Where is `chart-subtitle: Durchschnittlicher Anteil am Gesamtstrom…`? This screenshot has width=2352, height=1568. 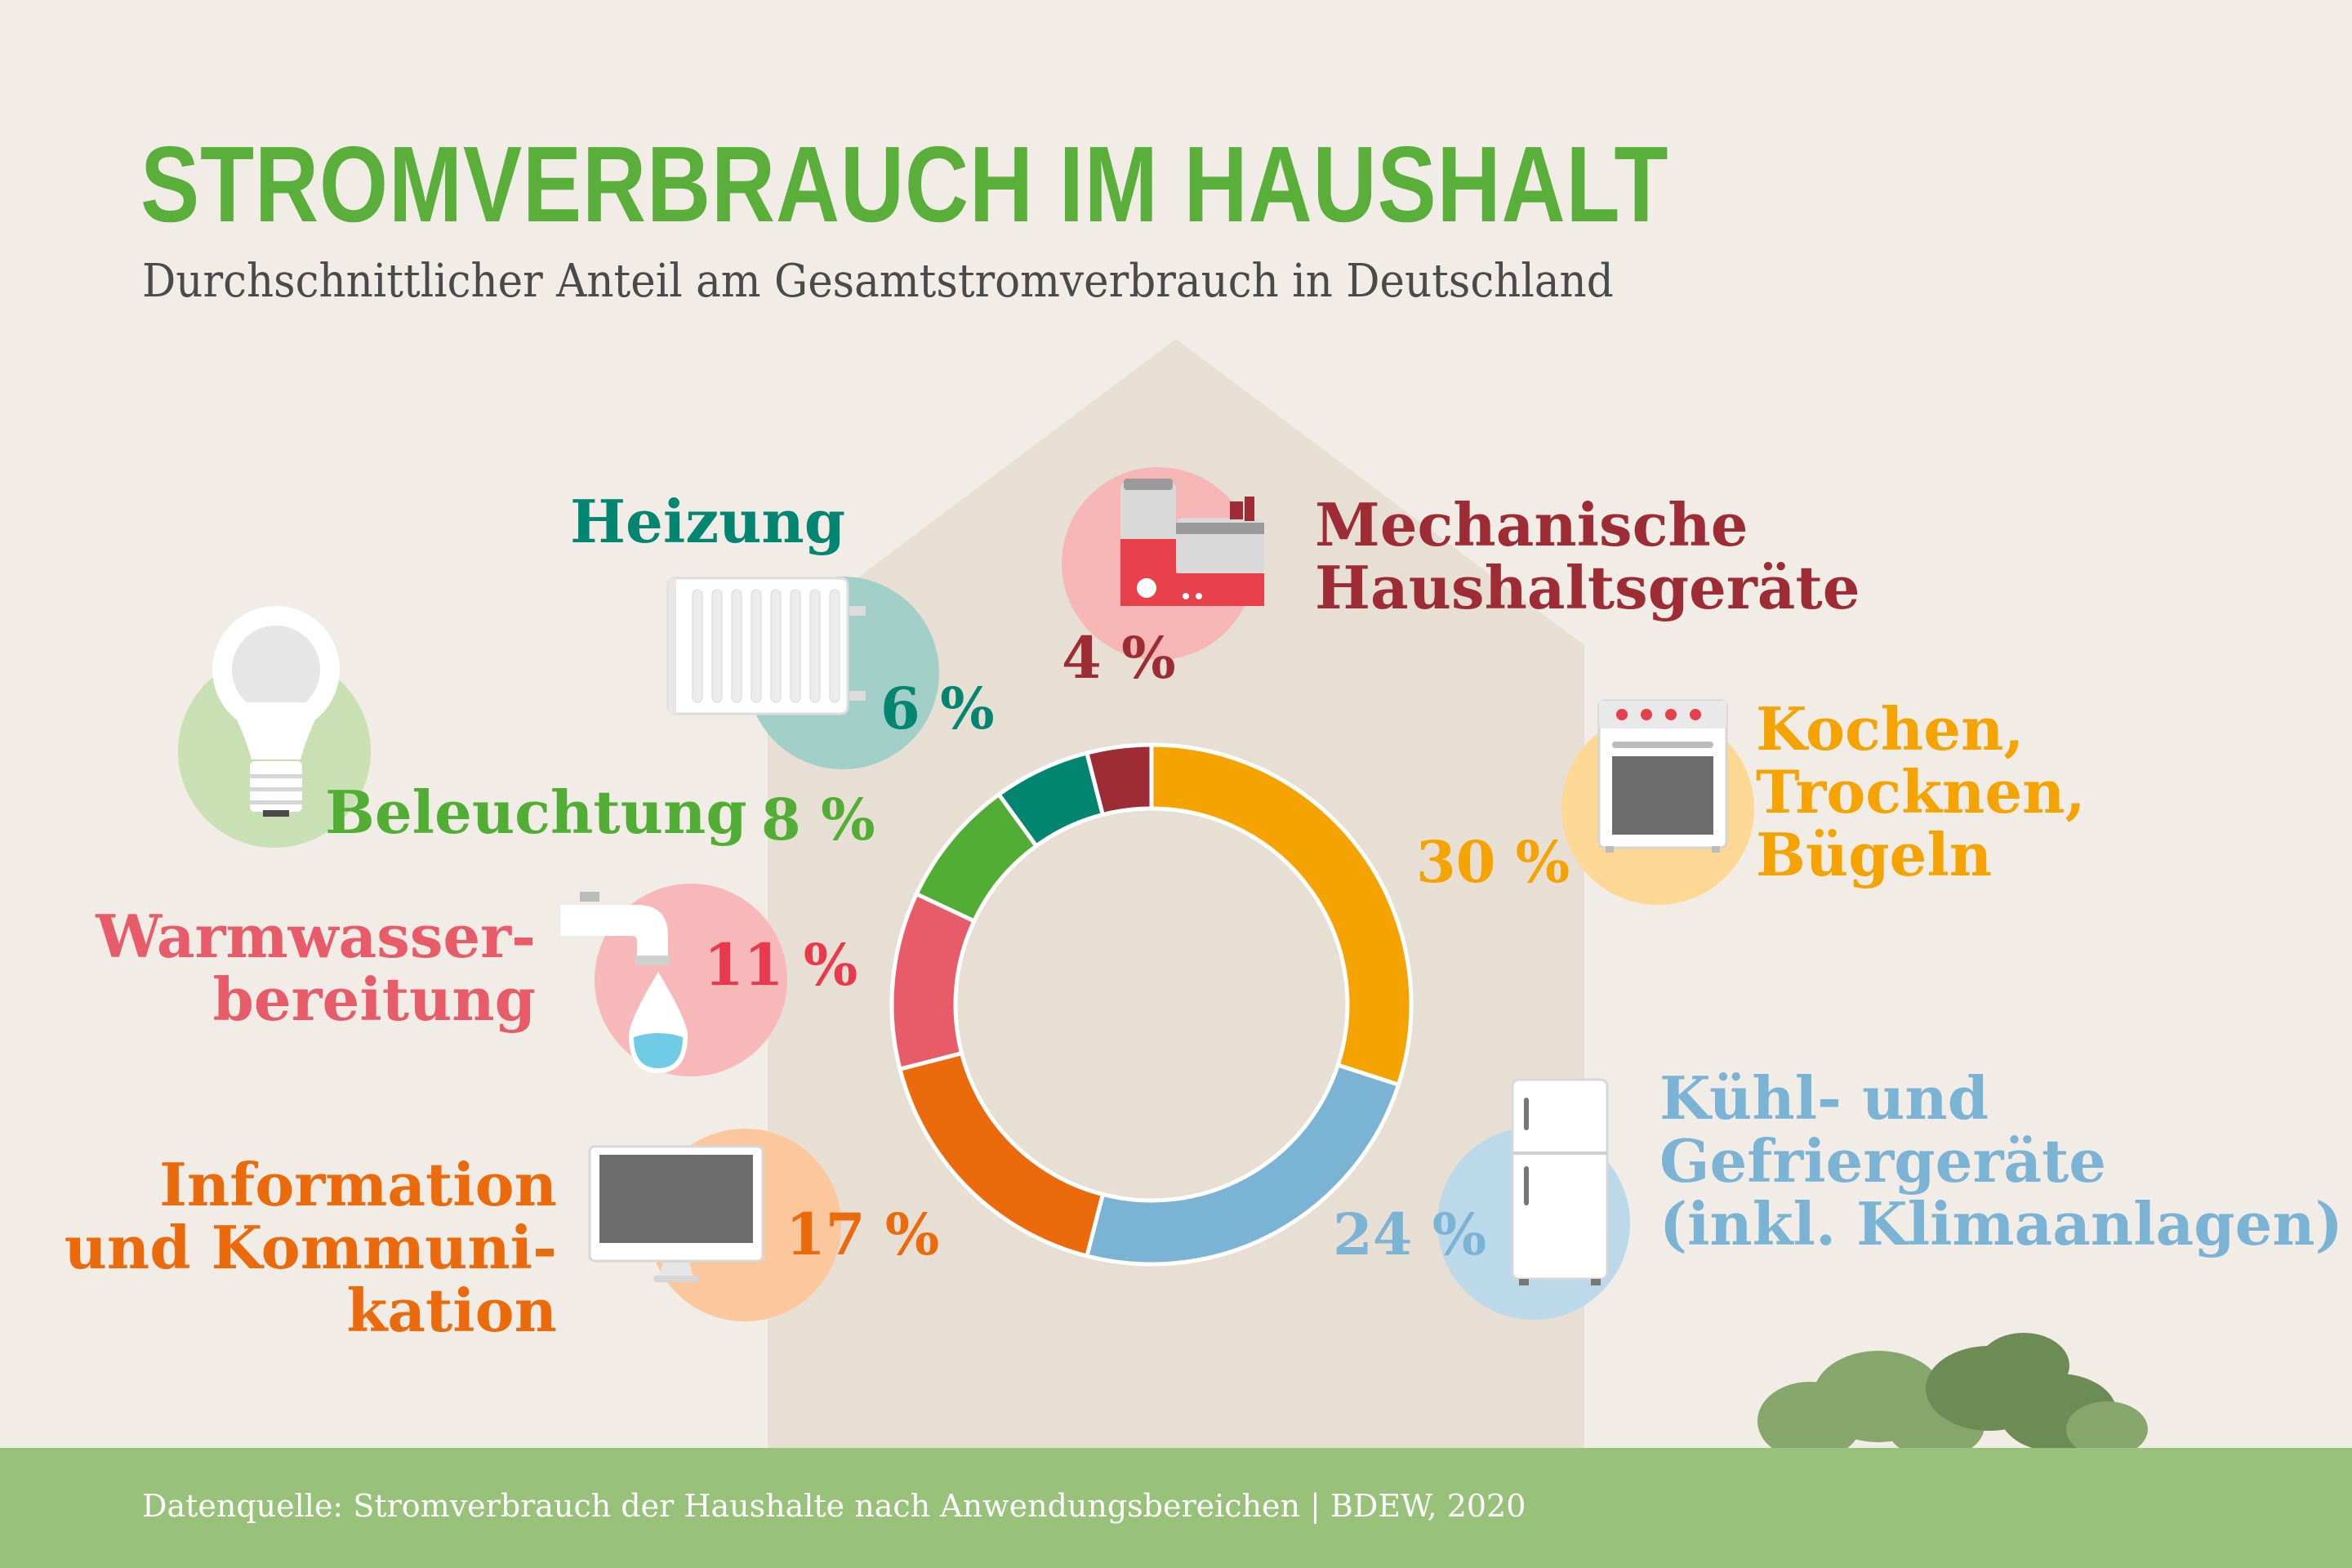
chart-subtitle: Durchschnittlicher Anteil am Gesamtstrom… is located at coordinates (878, 281).